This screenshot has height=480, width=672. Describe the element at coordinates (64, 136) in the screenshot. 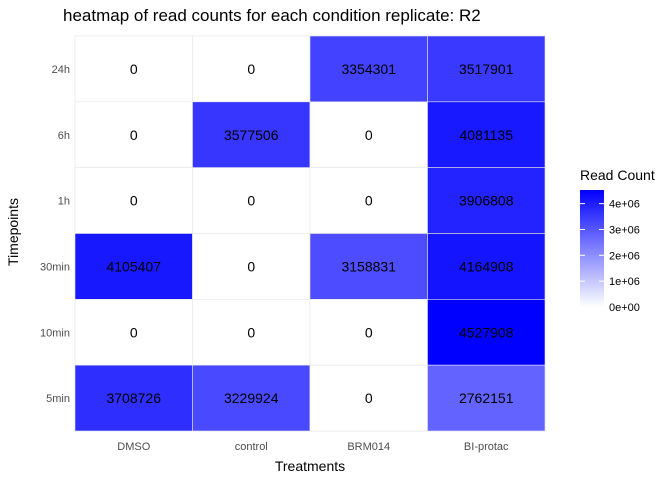

I see `y-tick-label: 6h` at that location.